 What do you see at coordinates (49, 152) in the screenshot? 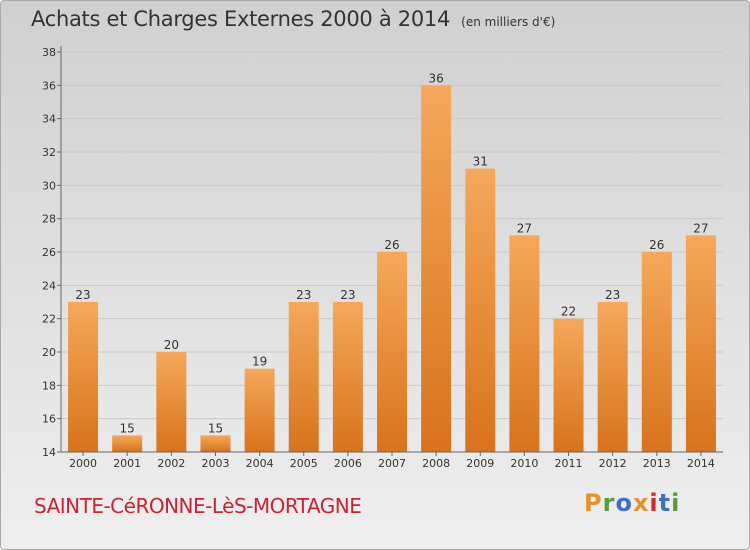
I see `y-tick-label: 32` at bounding box center [49, 152].